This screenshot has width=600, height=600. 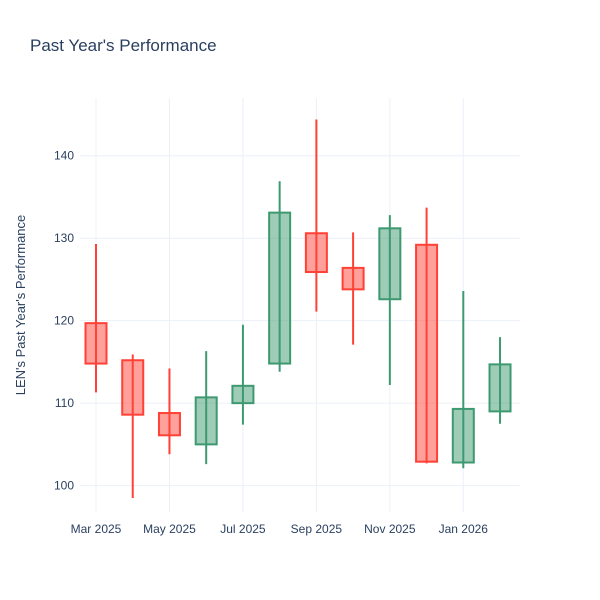 What do you see at coordinates (64, 238) in the screenshot?
I see `y-tick-label: 130` at bounding box center [64, 238].